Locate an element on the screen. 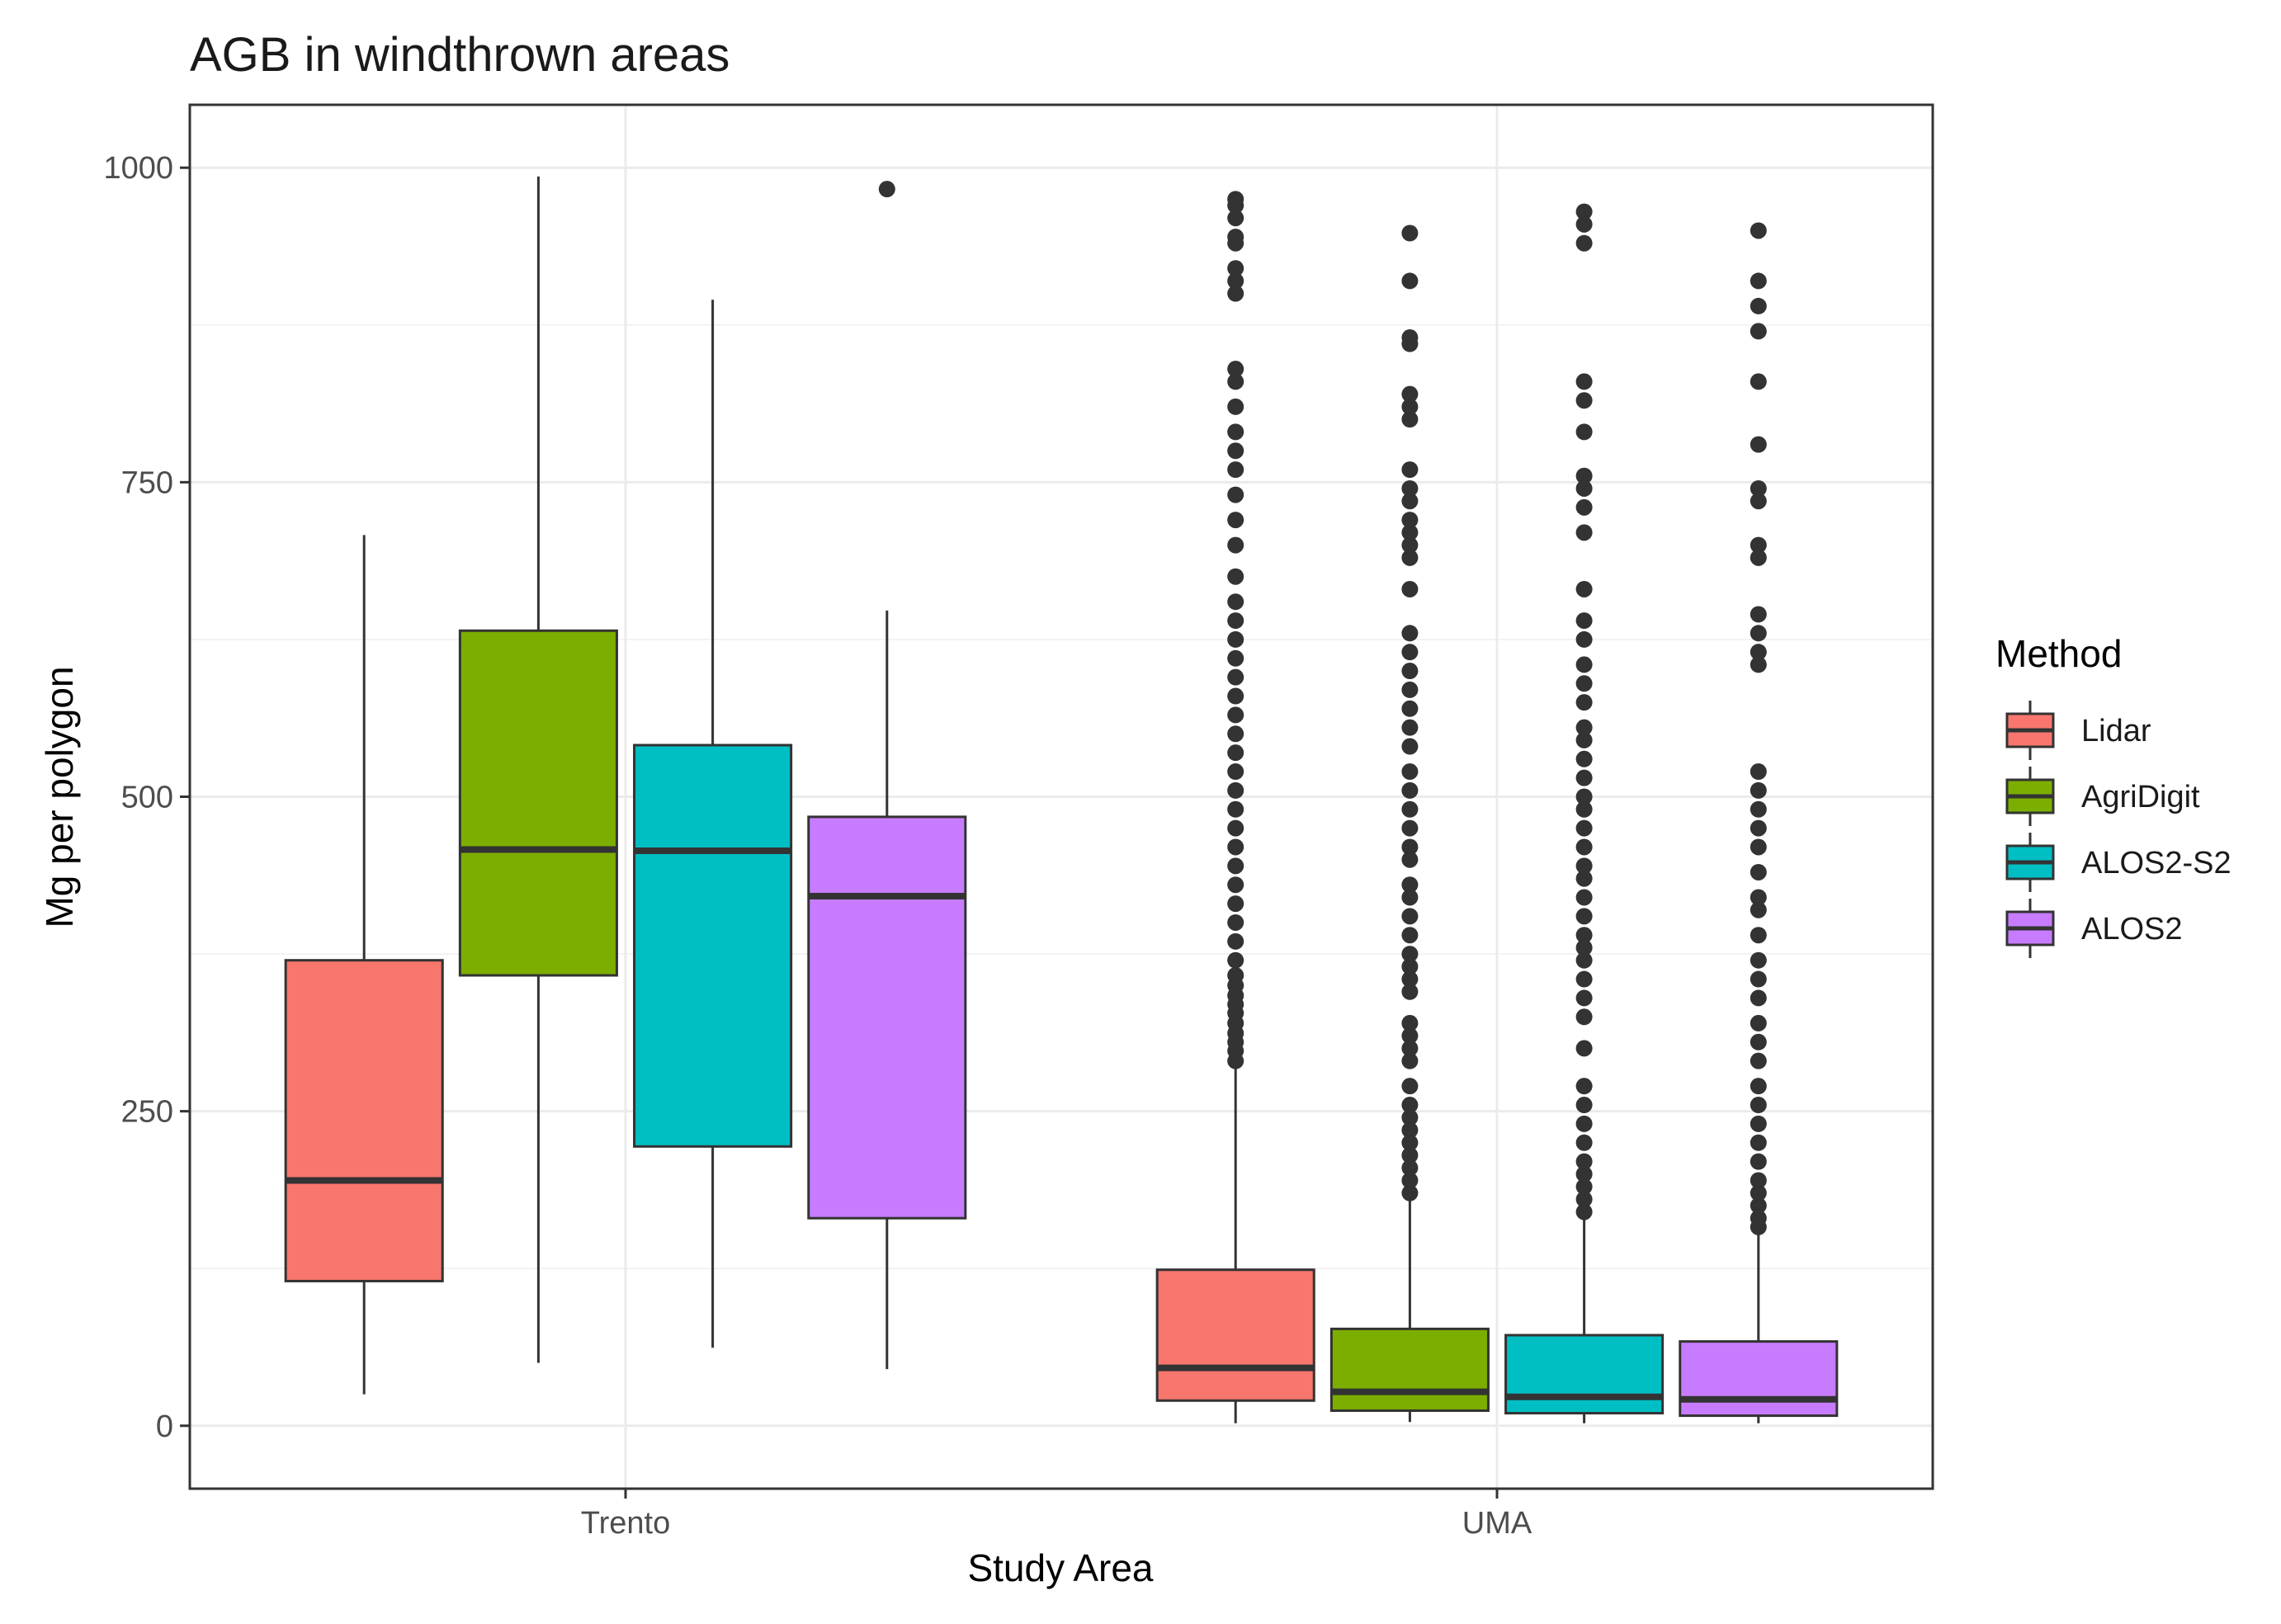  box-alos2-s2-uma is located at coordinates (1584, 813).